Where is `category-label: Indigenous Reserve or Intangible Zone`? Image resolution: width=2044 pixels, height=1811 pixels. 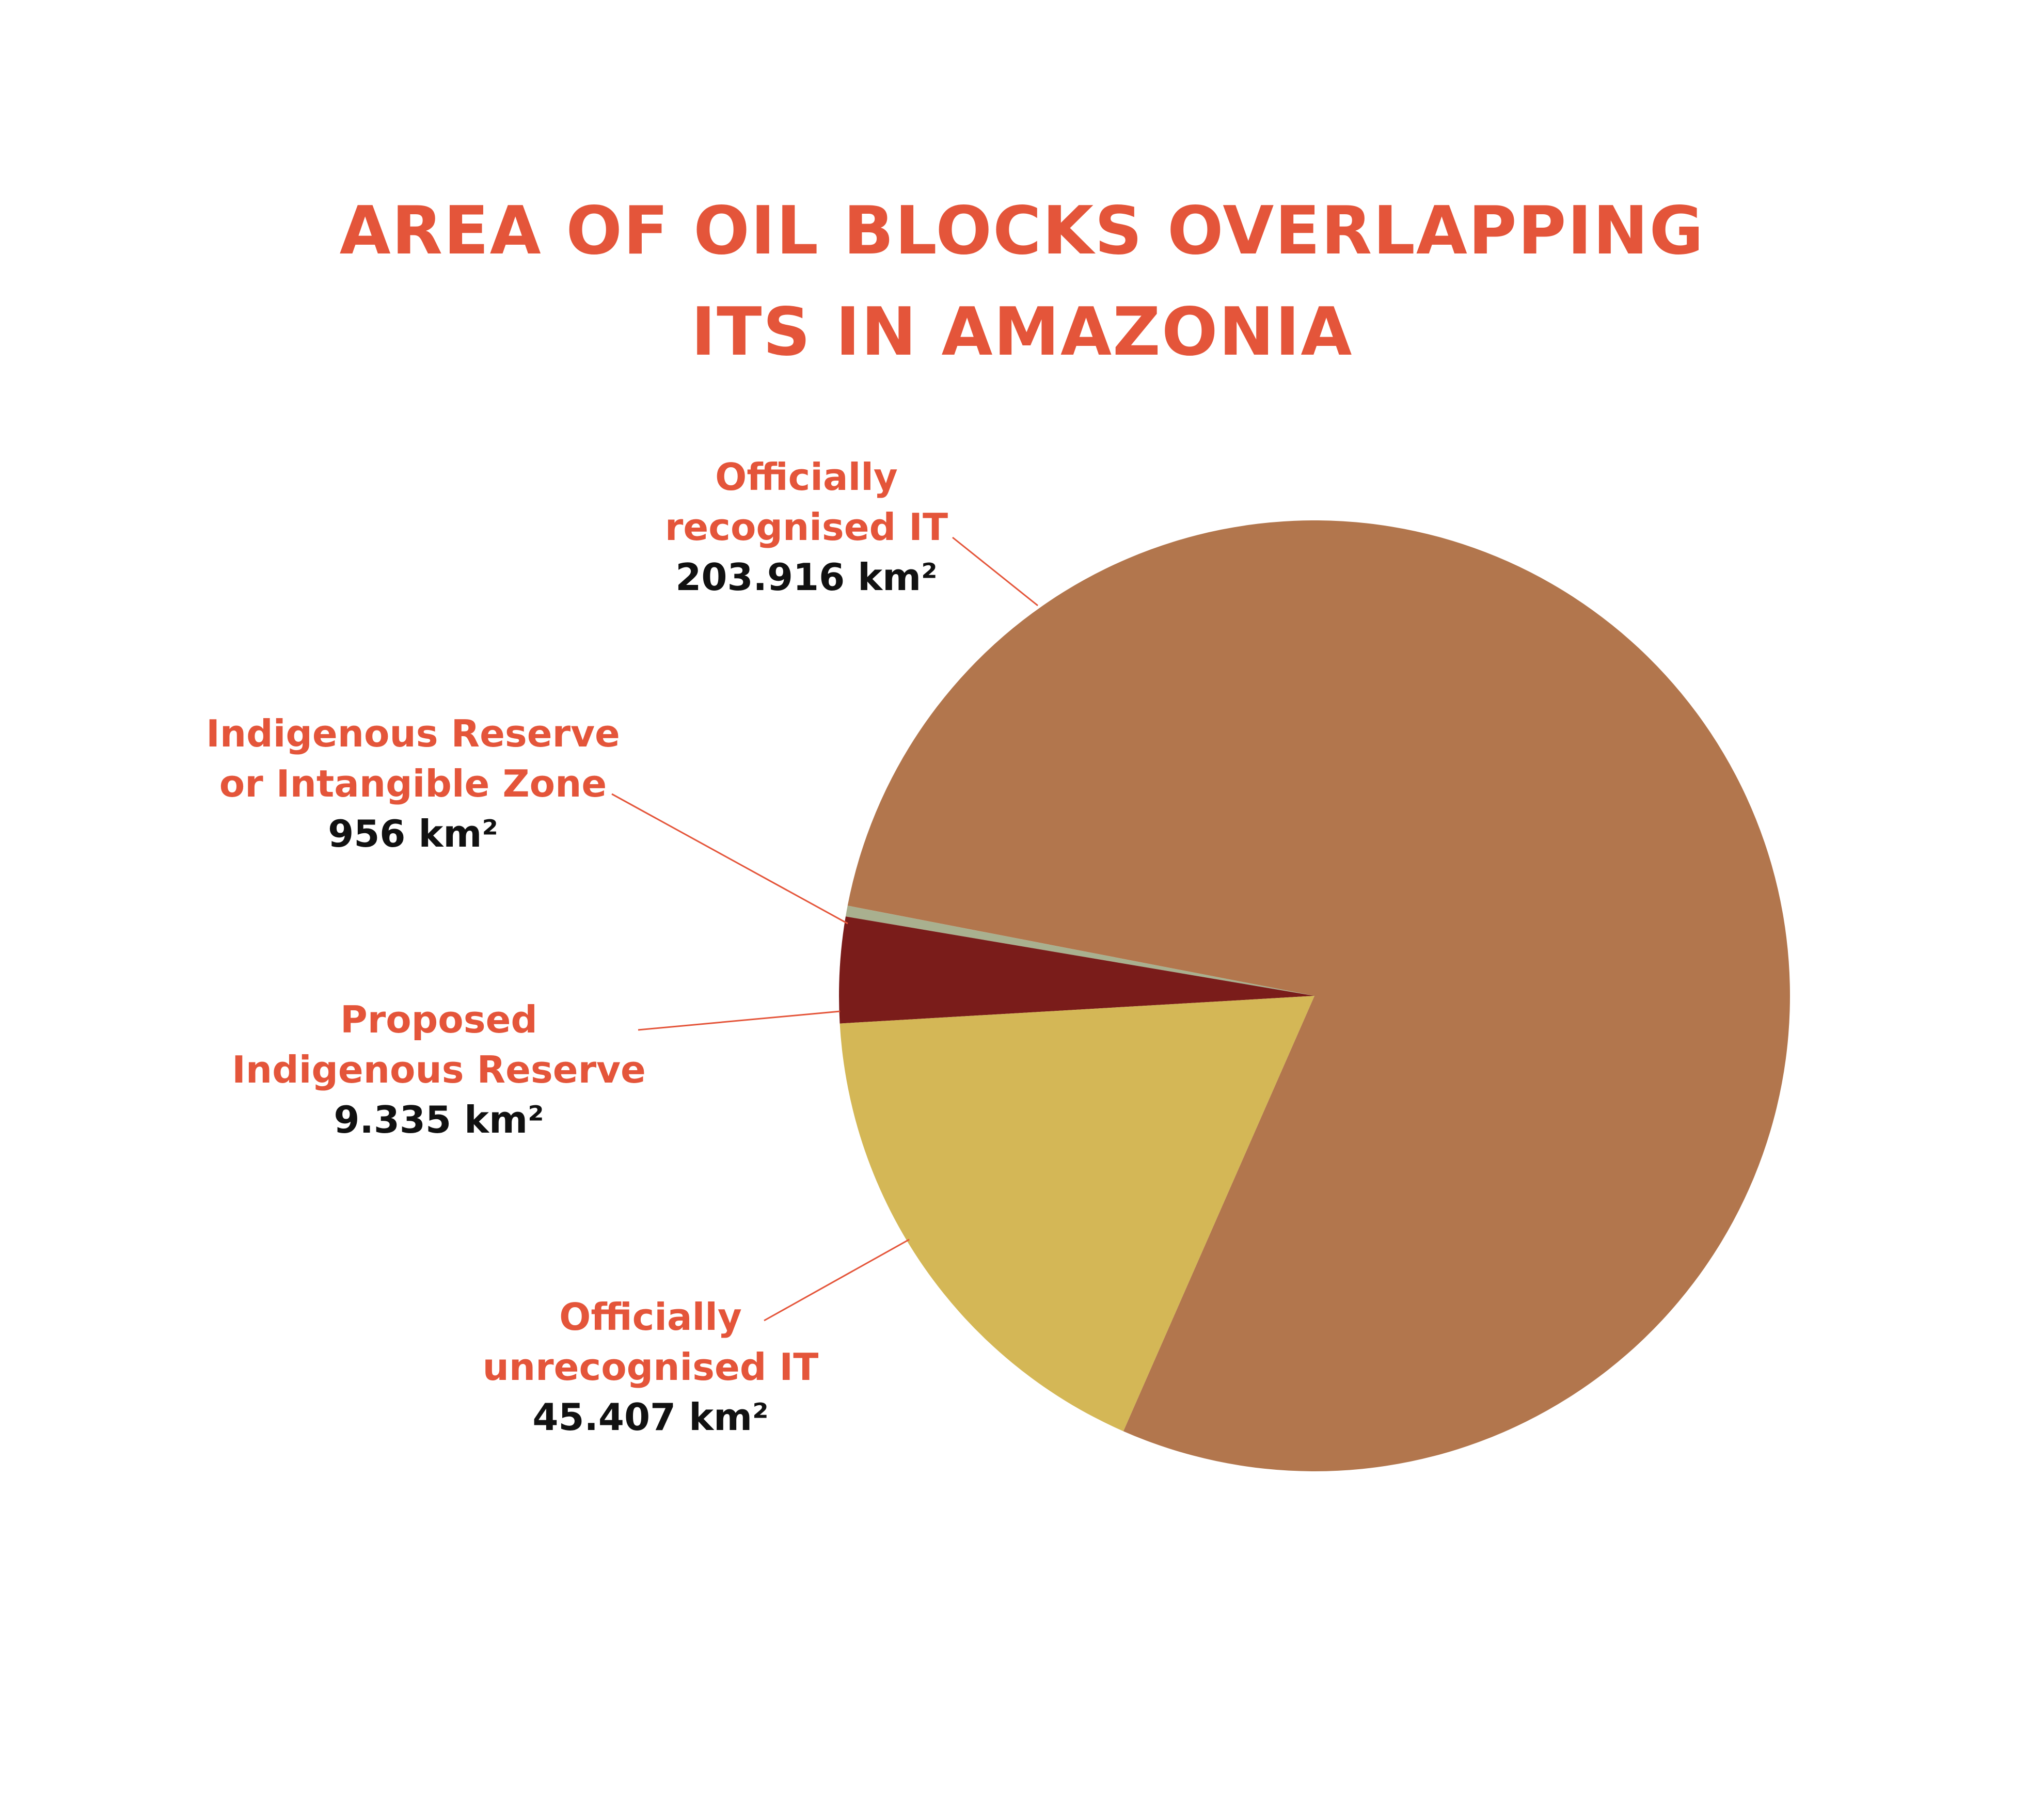
category-label: Indigenous Reserve or Intangible Zone is located at coordinates (413, 759).